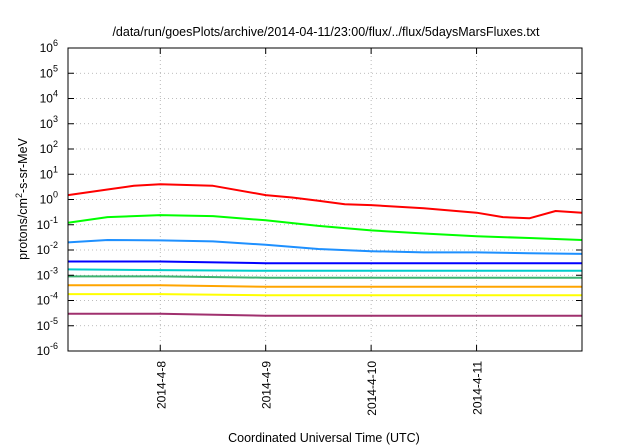 The height and width of the screenshot is (448, 640). I want to click on y-tick-label: 10⁴, so click(49, 97).